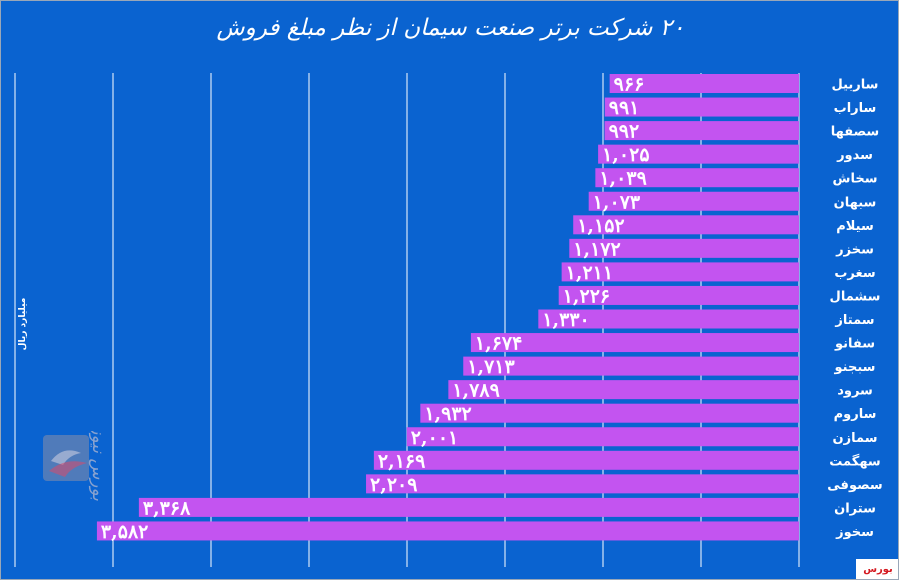 This screenshot has width=899, height=580. I want to click on source-label: بورس نیوز, so click(877, 569).